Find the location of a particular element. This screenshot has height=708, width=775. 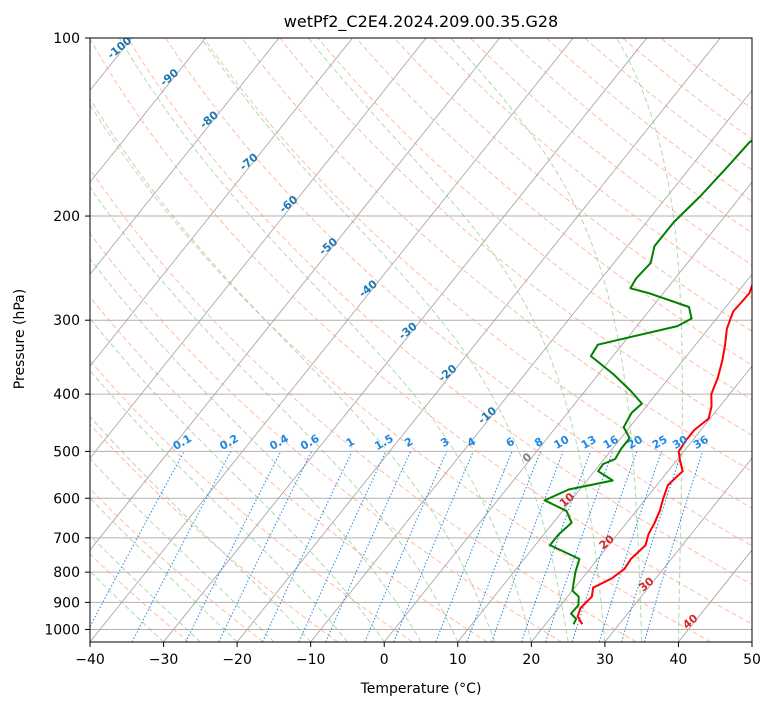

x-tick-label: −20 is located at coordinates (237, 660).